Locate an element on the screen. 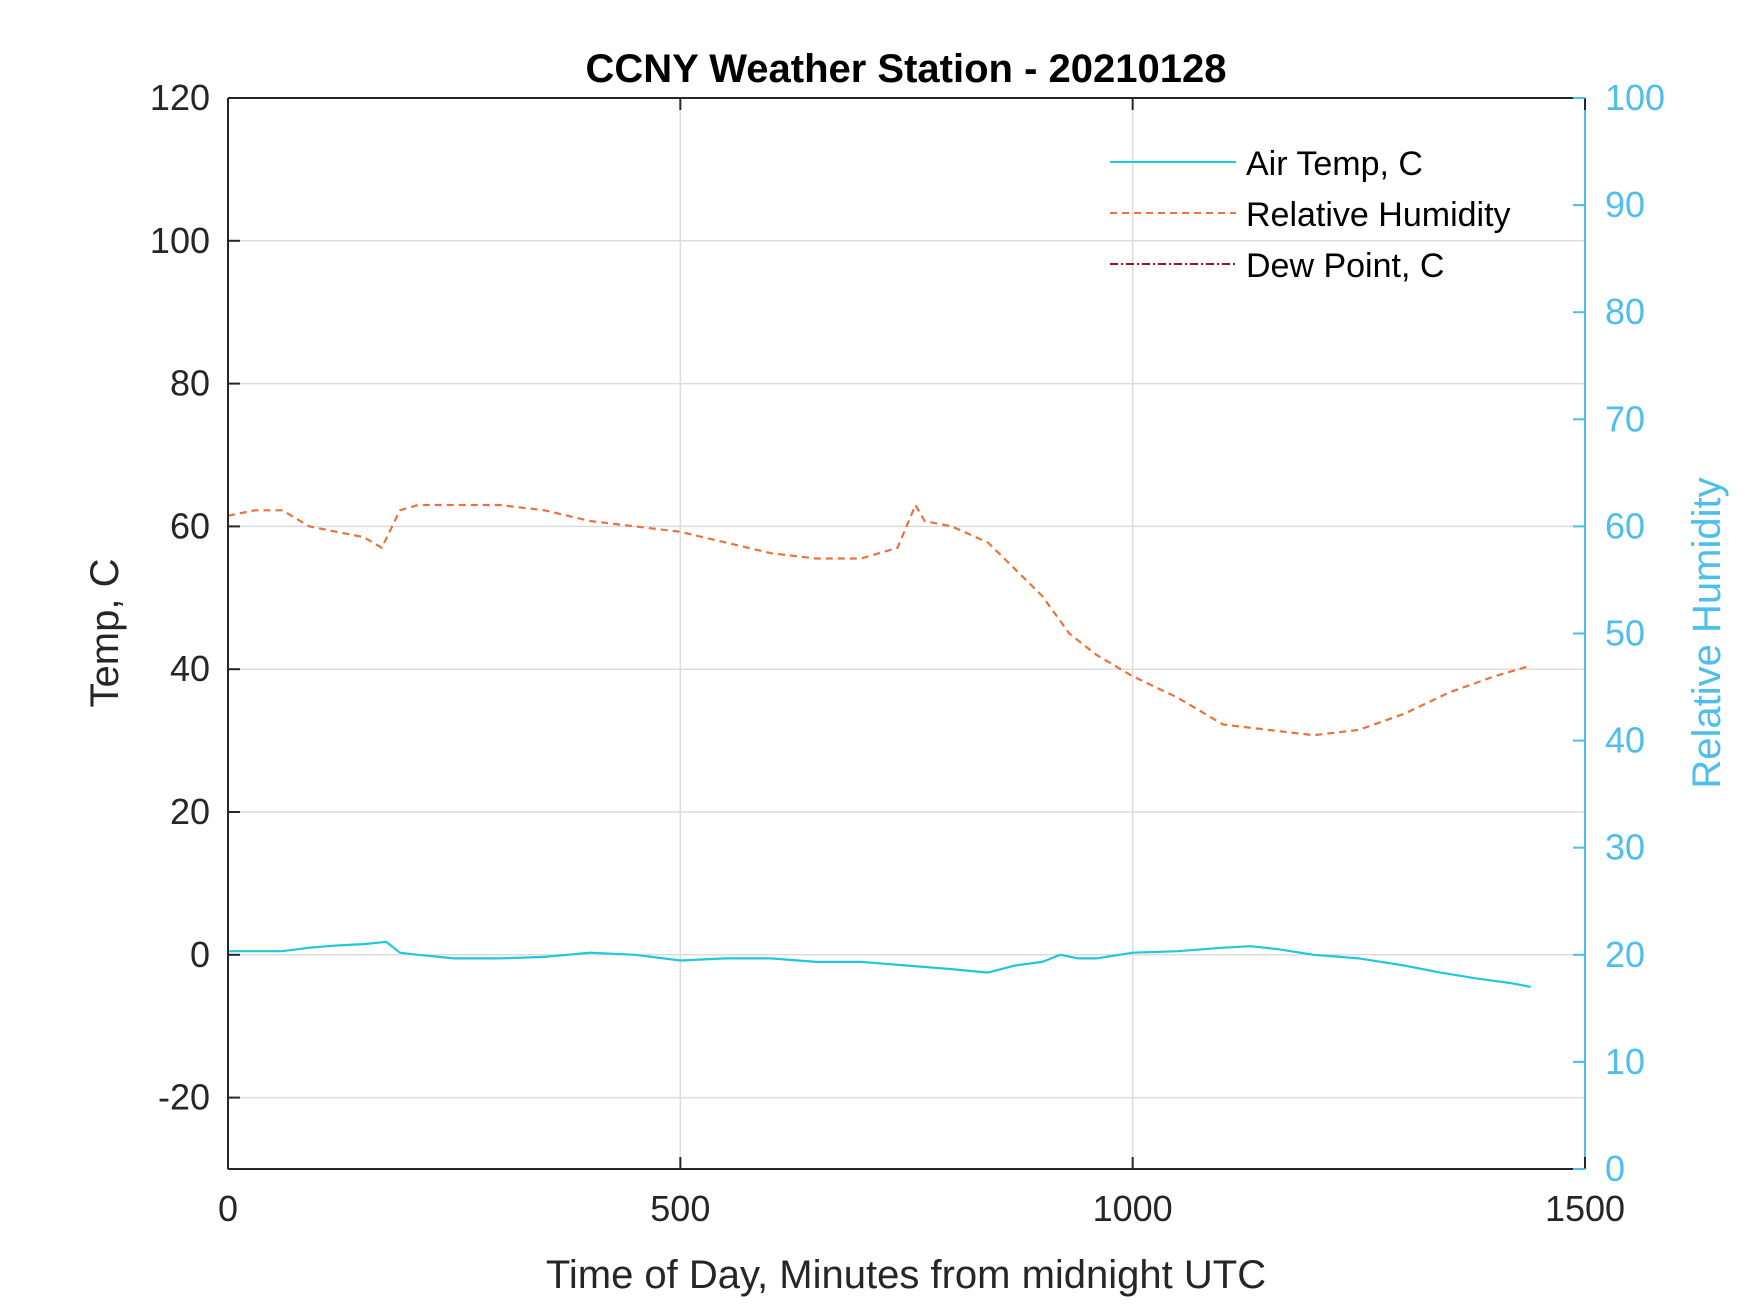 Image resolution: width=1750 pixels, height=1313 pixels. y-axis-label-left: Temp, C is located at coordinates (105, 633).